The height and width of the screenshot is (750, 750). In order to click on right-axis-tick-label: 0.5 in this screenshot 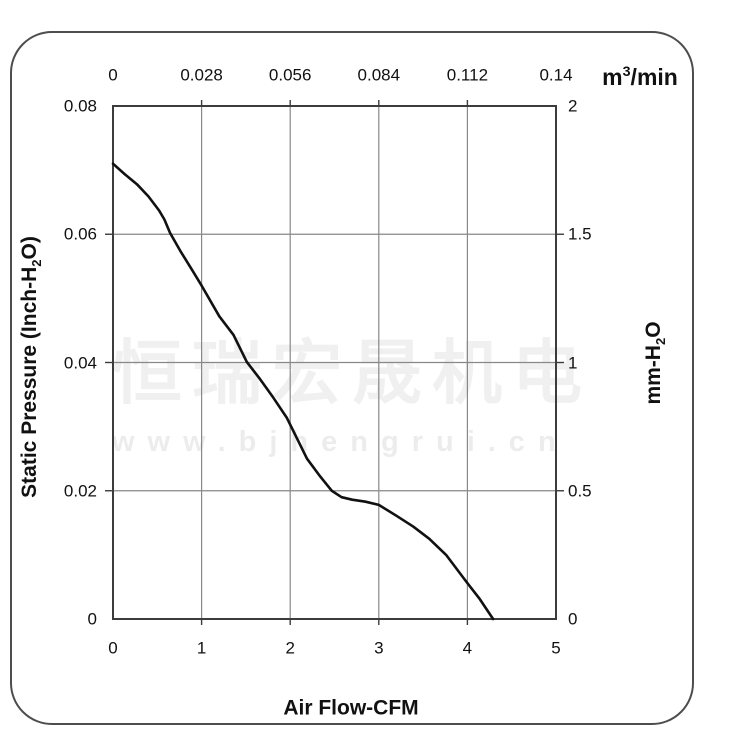, I will do `click(580, 491)`.